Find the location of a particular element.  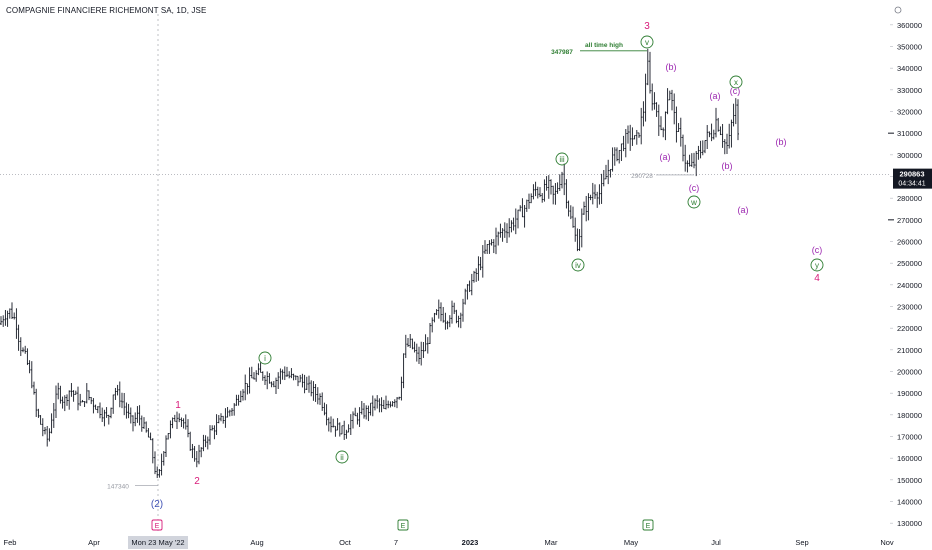

minor-wave-y: y is located at coordinates (817, 265).